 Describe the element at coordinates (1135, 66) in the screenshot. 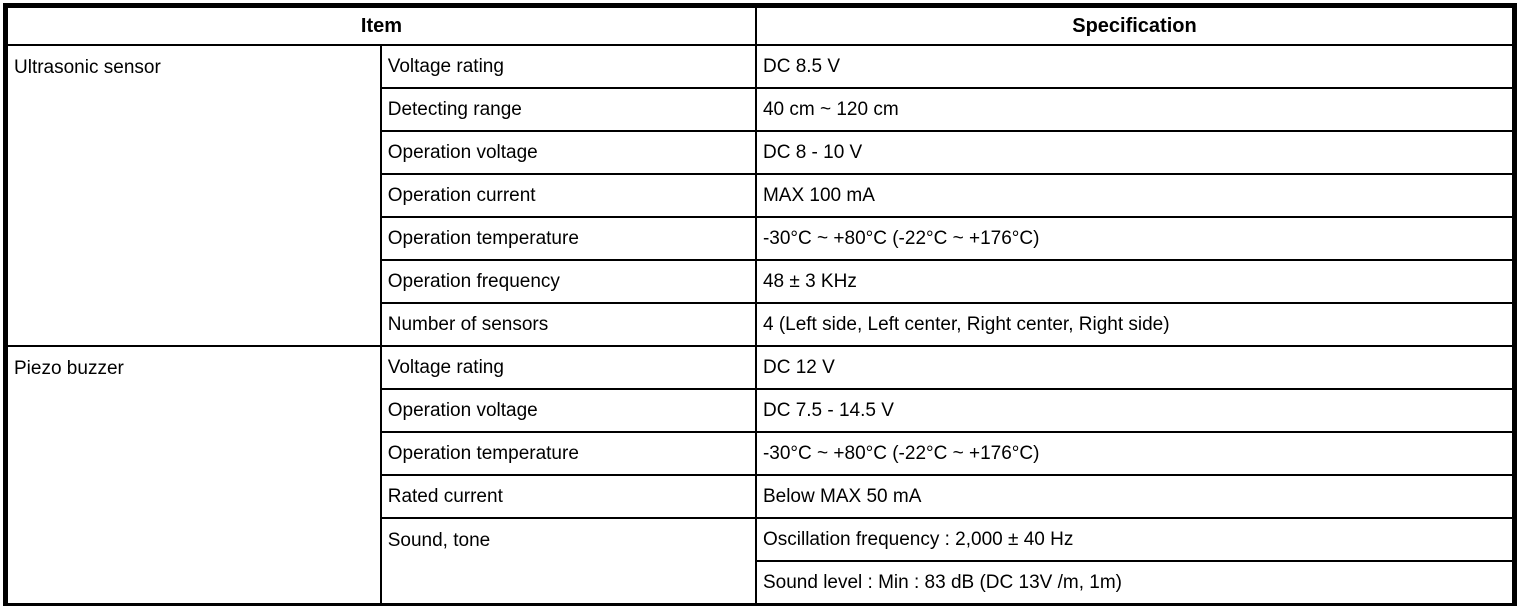

I see `spec-cell: DC 8.5 V` at that location.